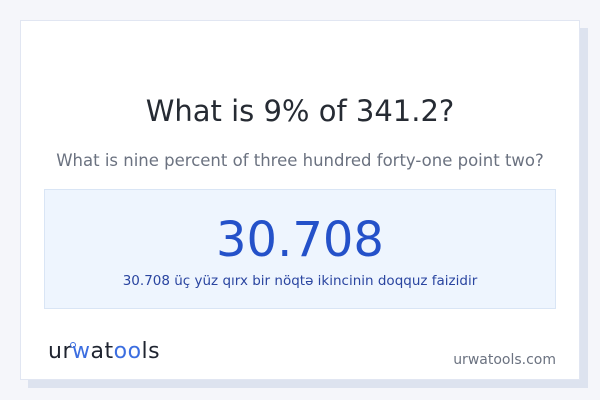 Image resolution: width=600 pixels, height=400 pixels. Describe the element at coordinates (104, 351) in the screenshot. I see `urwatools-logo: urwatools` at that location.